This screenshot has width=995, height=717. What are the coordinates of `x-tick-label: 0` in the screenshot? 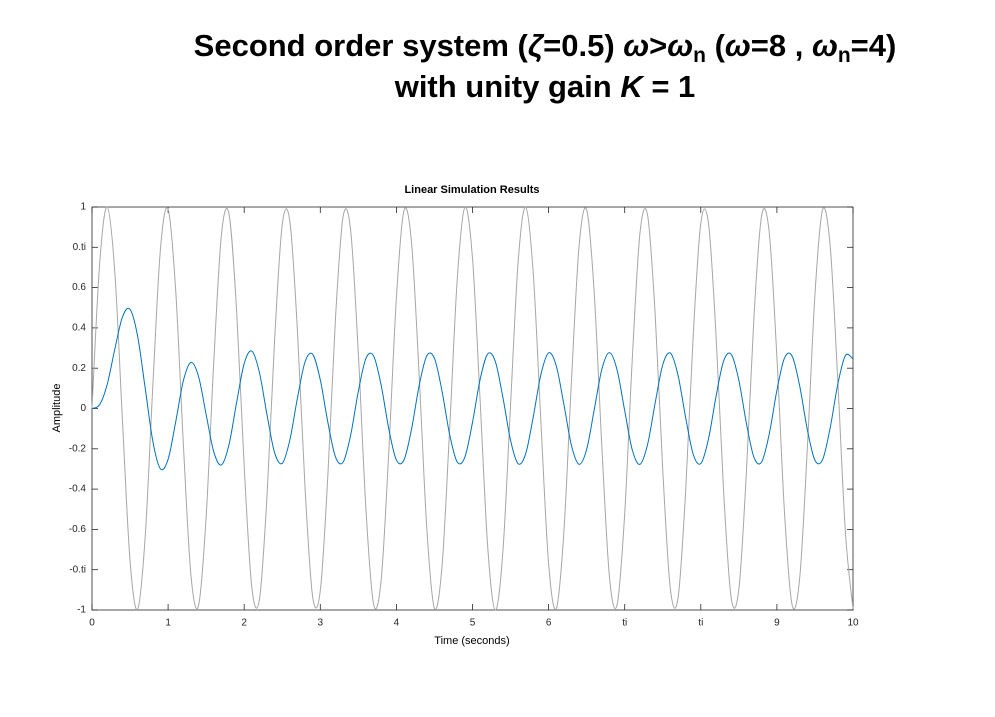 It's located at (92, 623).